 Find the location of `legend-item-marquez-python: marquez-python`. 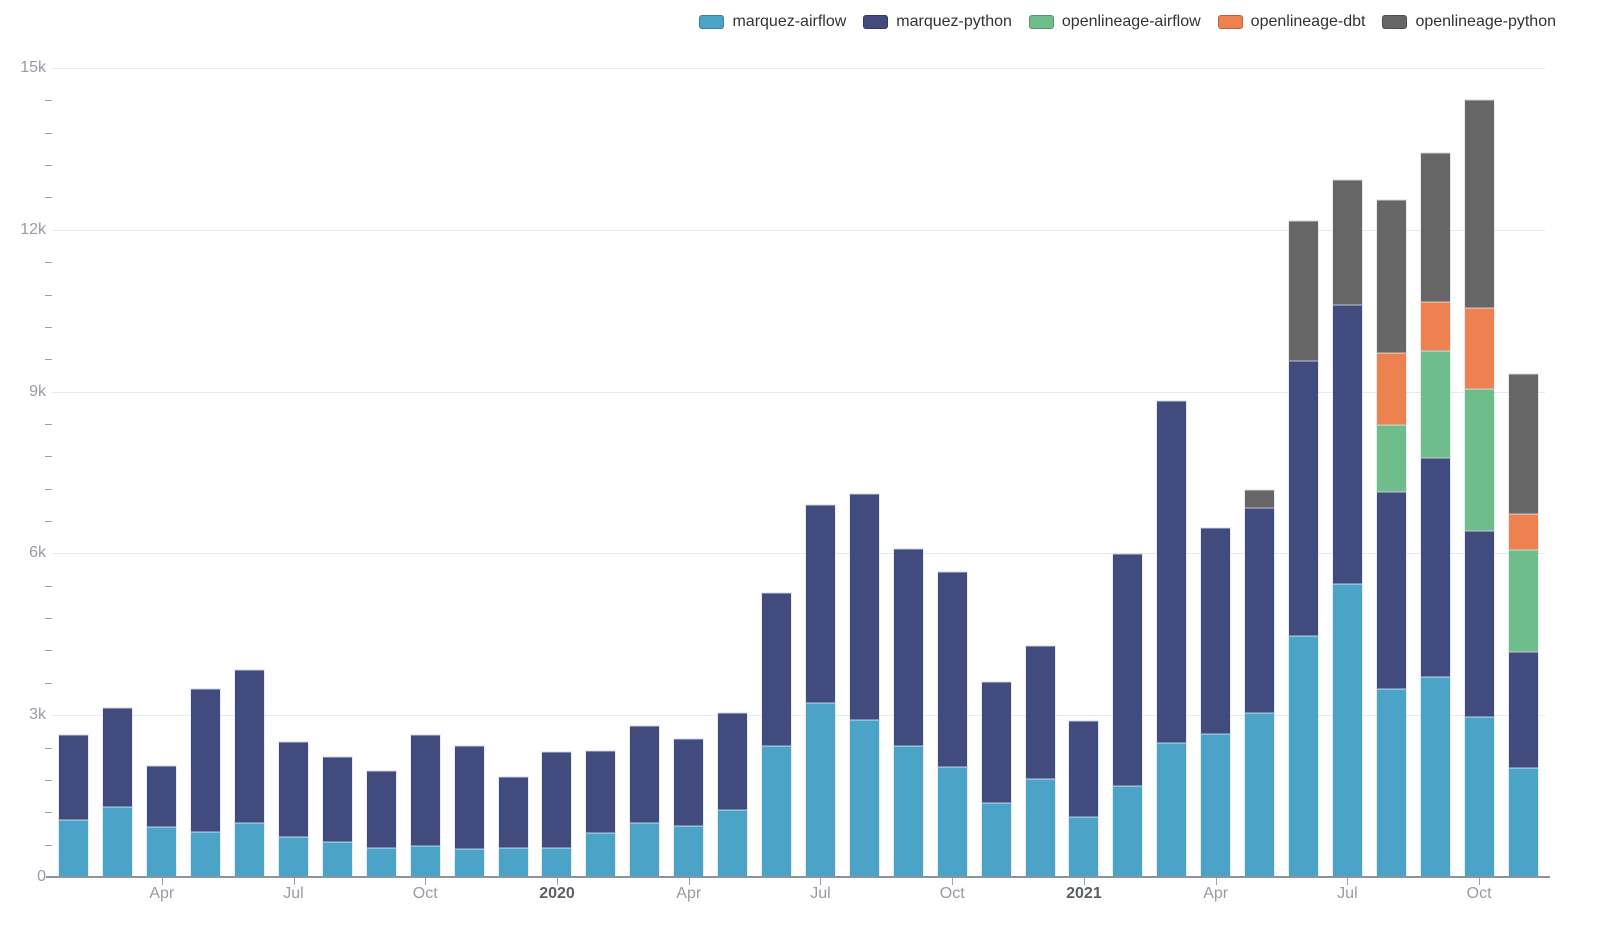

legend-item-marquez-python: marquez-python is located at coordinates (937, 22).